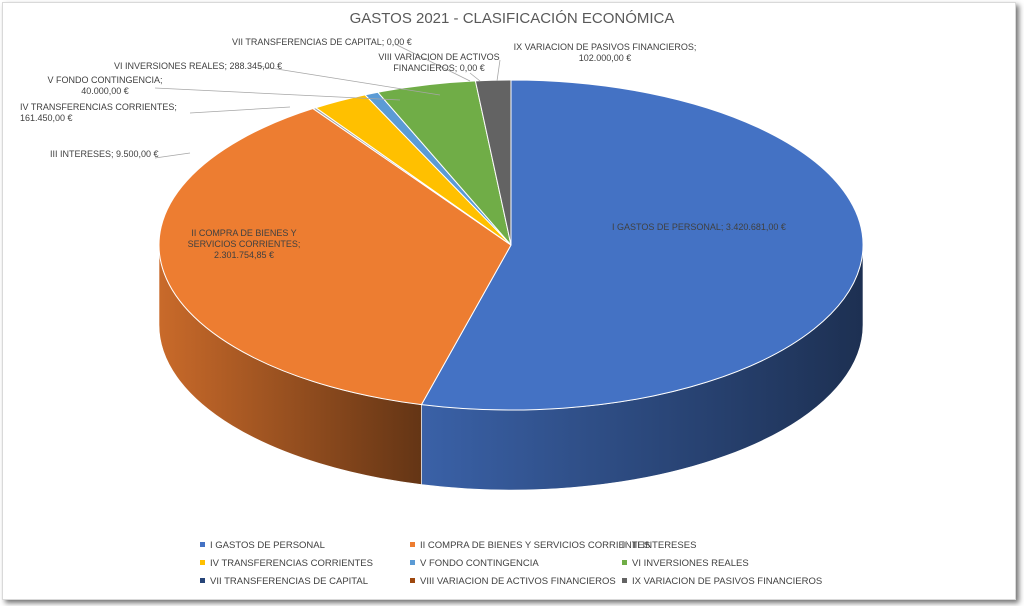 Image resolution: width=1024 pixels, height=606 pixels. What do you see at coordinates (512, 18) in the screenshot?
I see `chart-title: GASTOS 2021 - CLASIFICACIÓN ECONÓMICA` at bounding box center [512, 18].